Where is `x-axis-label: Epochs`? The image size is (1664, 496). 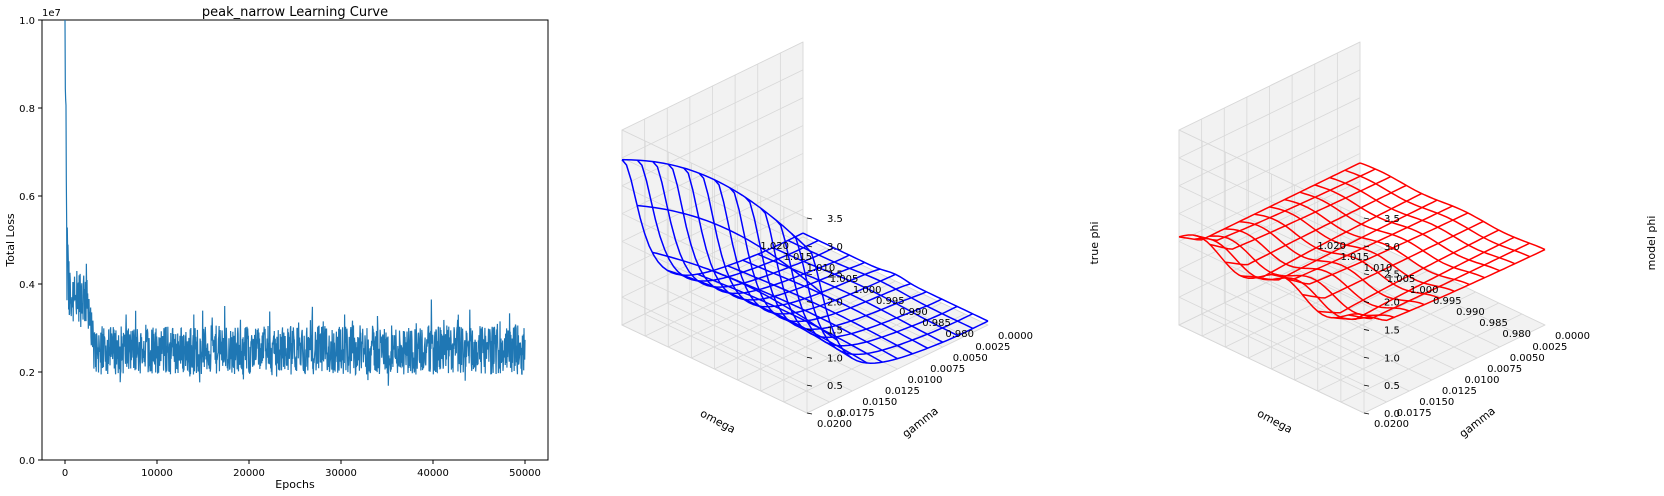
x-axis-label: Epochs is located at coordinates (295, 484).